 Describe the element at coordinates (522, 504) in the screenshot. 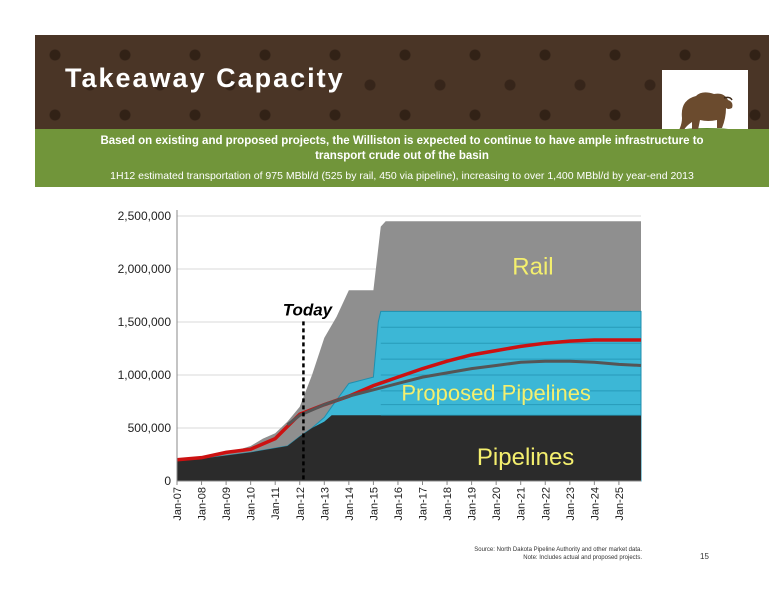

I see `x-tick-label: Jan-21` at that location.